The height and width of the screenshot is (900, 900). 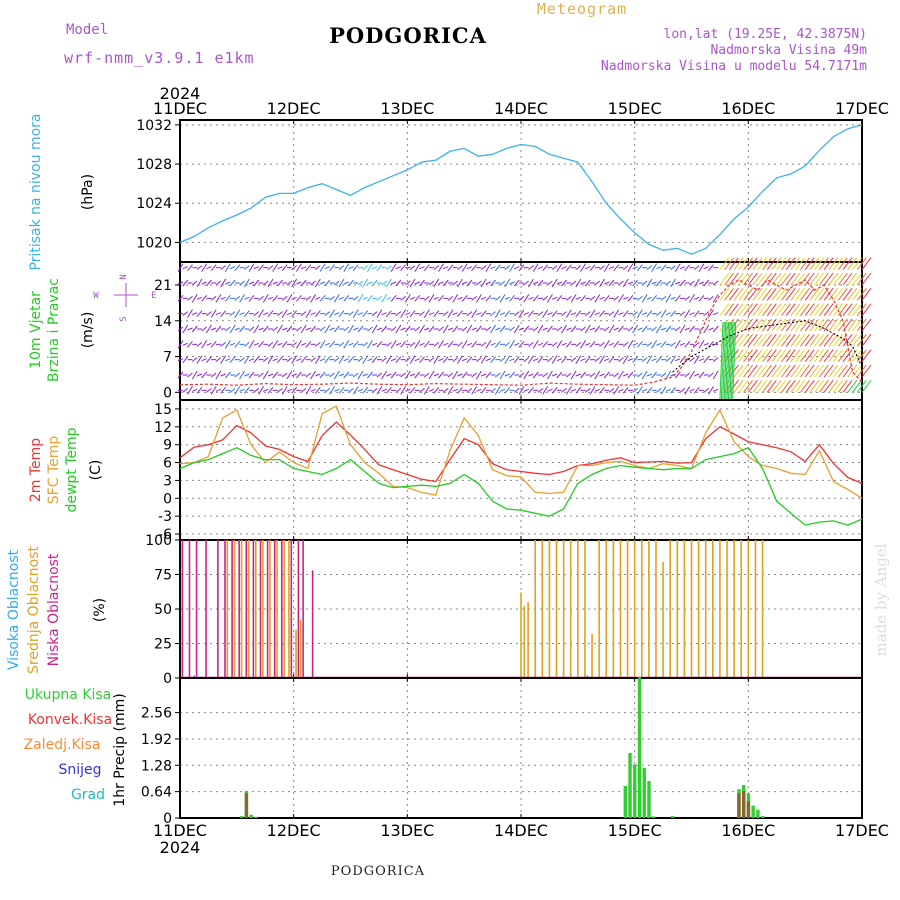 I want to click on bottom-time-tick-12dec: 12DEC, so click(x=294, y=830).